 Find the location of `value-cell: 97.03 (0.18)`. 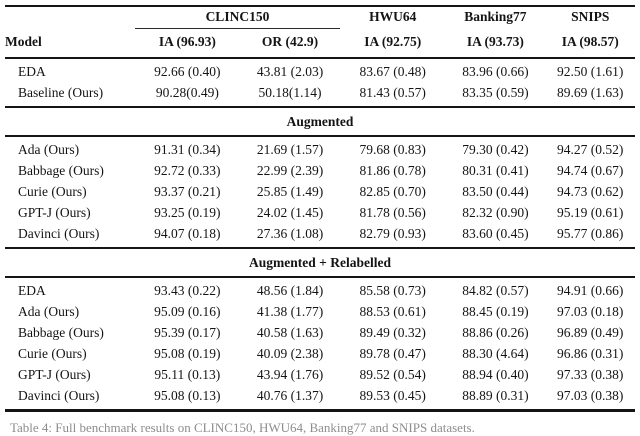

value-cell: 97.03 (0.18) is located at coordinates (590, 311).